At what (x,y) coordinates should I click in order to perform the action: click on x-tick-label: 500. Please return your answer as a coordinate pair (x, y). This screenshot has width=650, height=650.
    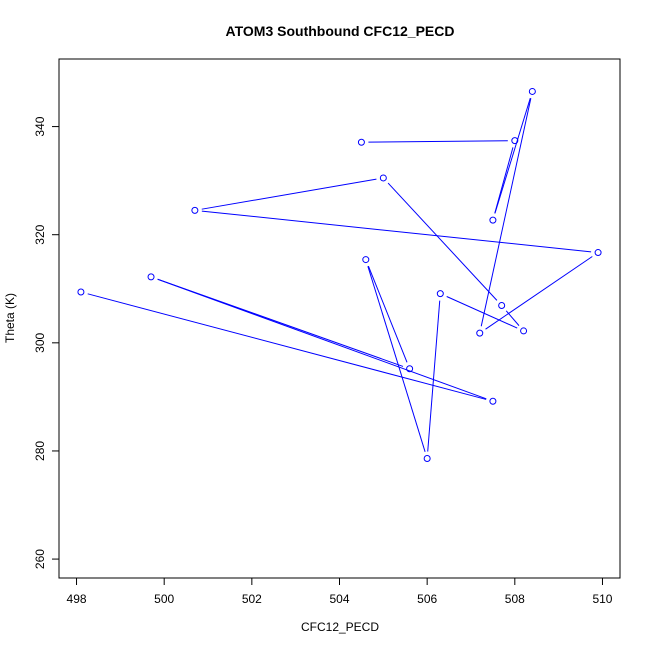
    Looking at the image, I should click on (164, 599).